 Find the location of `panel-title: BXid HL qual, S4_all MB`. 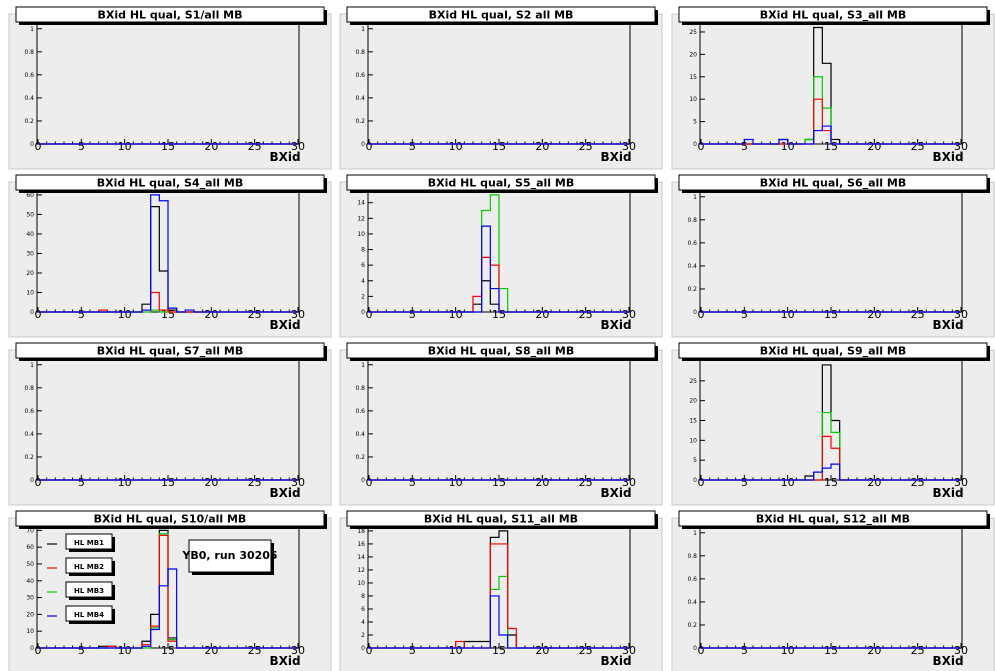

panel-title: BXid HL qual, S4_all MB is located at coordinates (170, 183).